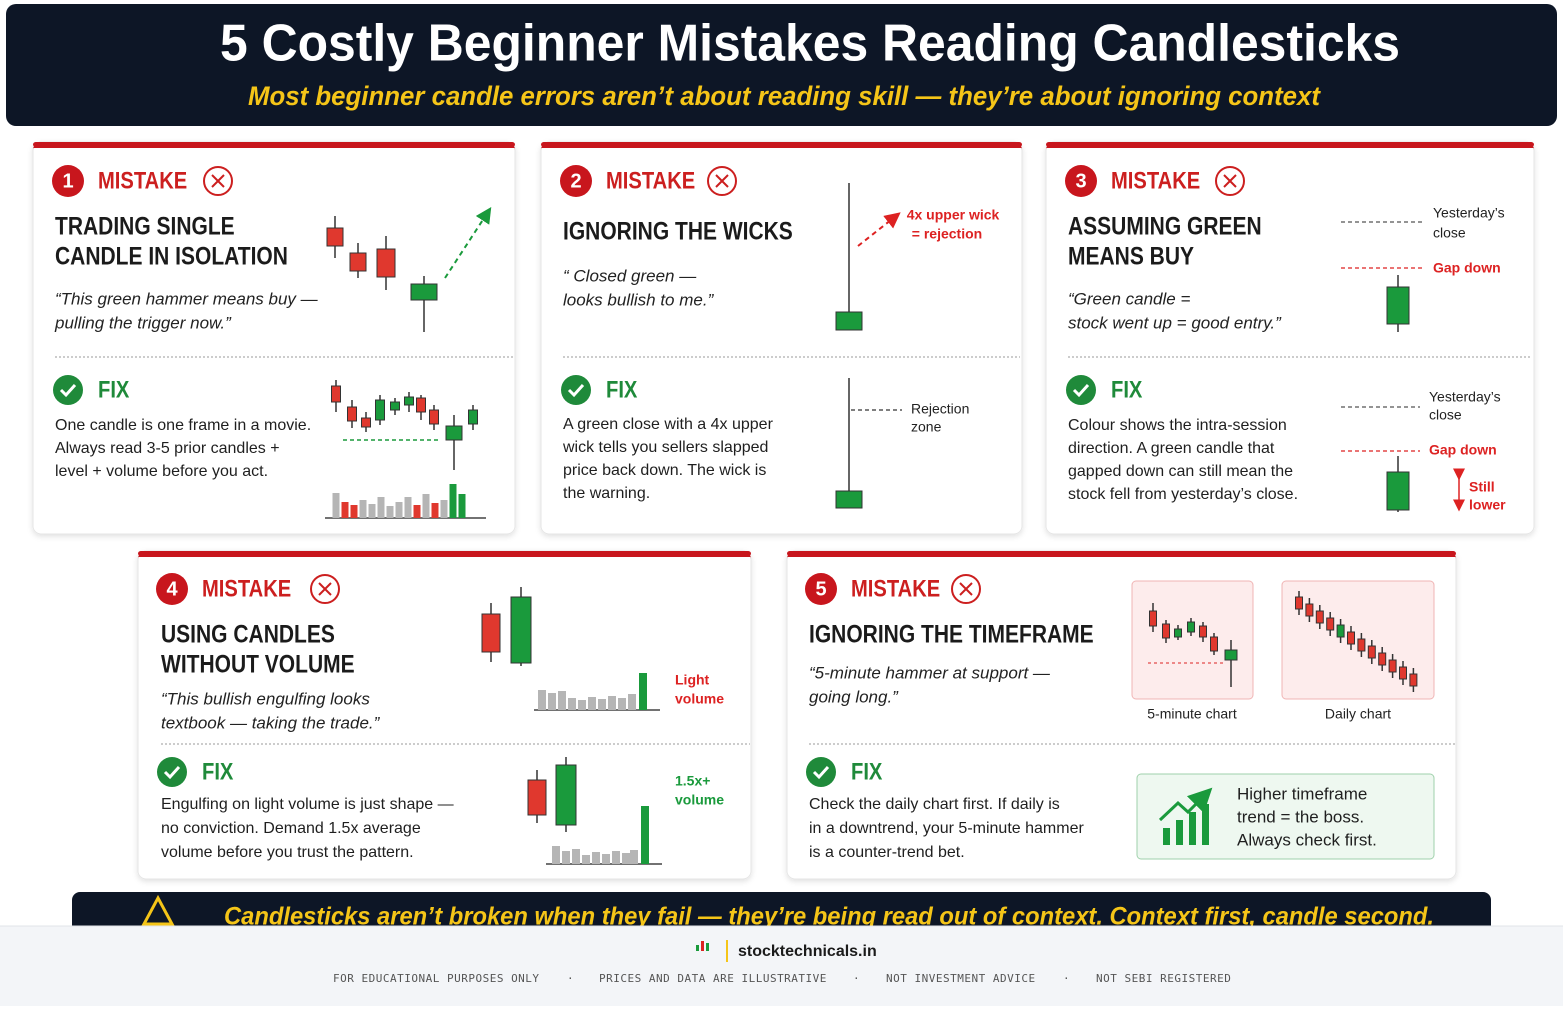 The height and width of the screenshot is (1011, 1563). I want to click on chart-label: Daily chart, so click(1358, 714).